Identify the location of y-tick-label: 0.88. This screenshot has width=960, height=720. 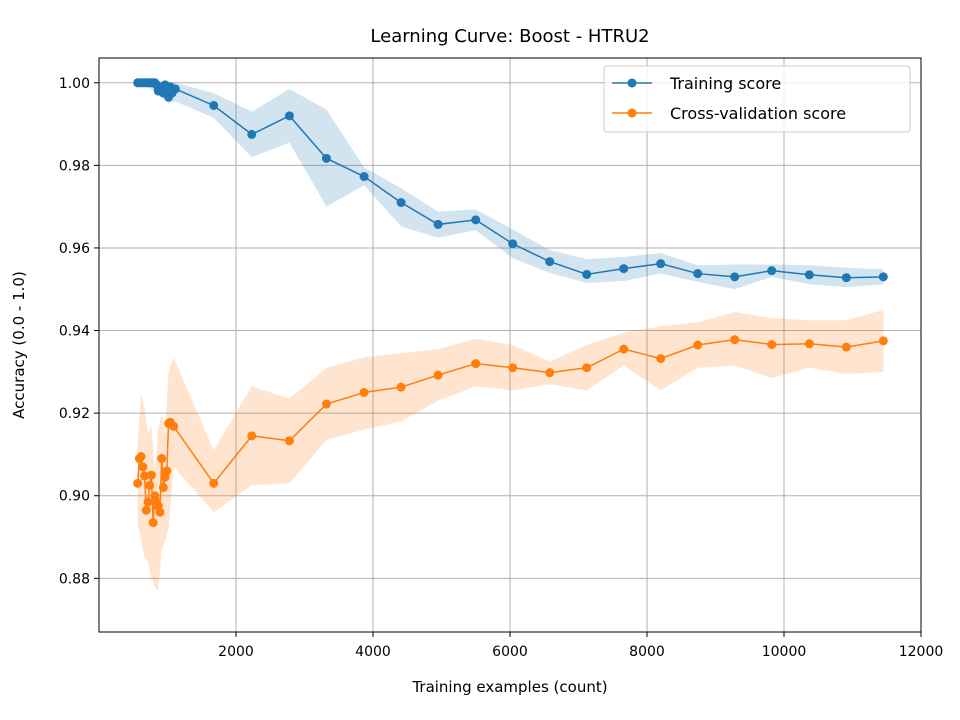
(74, 579).